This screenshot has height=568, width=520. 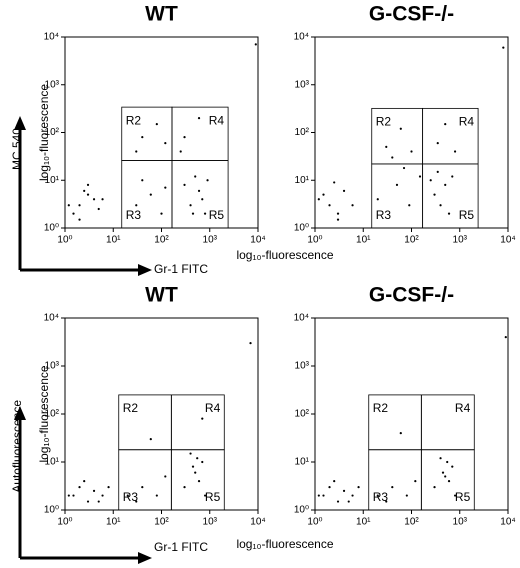 What do you see at coordinates (301, 318) in the screenshot?
I see `y-tick-label: 10⁴` at bounding box center [301, 318].